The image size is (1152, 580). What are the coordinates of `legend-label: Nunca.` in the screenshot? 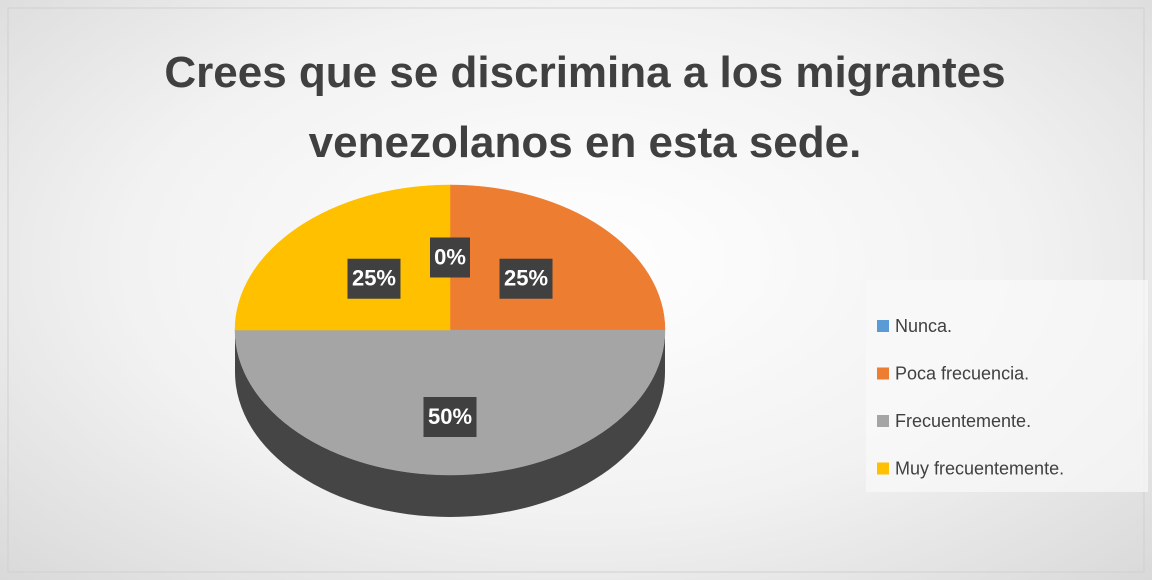 It's located at (923, 326).